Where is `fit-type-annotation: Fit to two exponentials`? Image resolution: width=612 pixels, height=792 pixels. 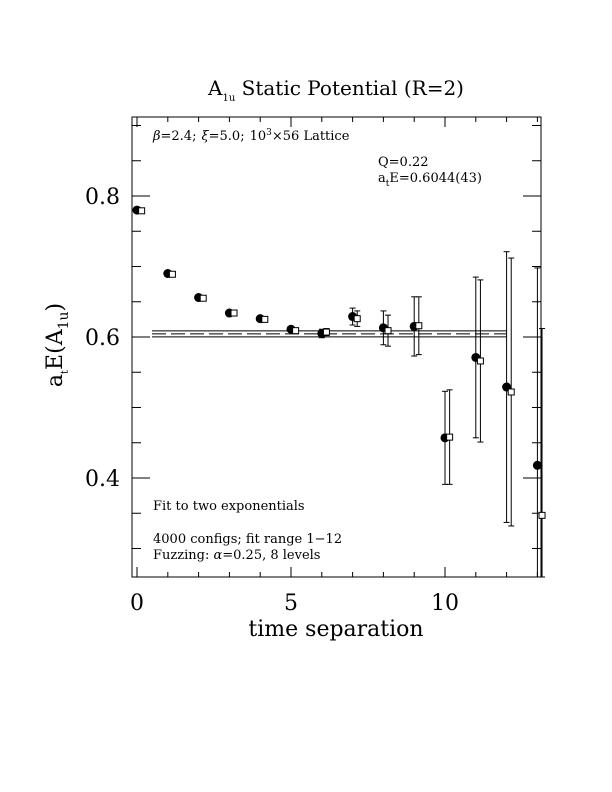 fit-type-annotation: Fit to two exponentials is located at coordinates (229, 506).